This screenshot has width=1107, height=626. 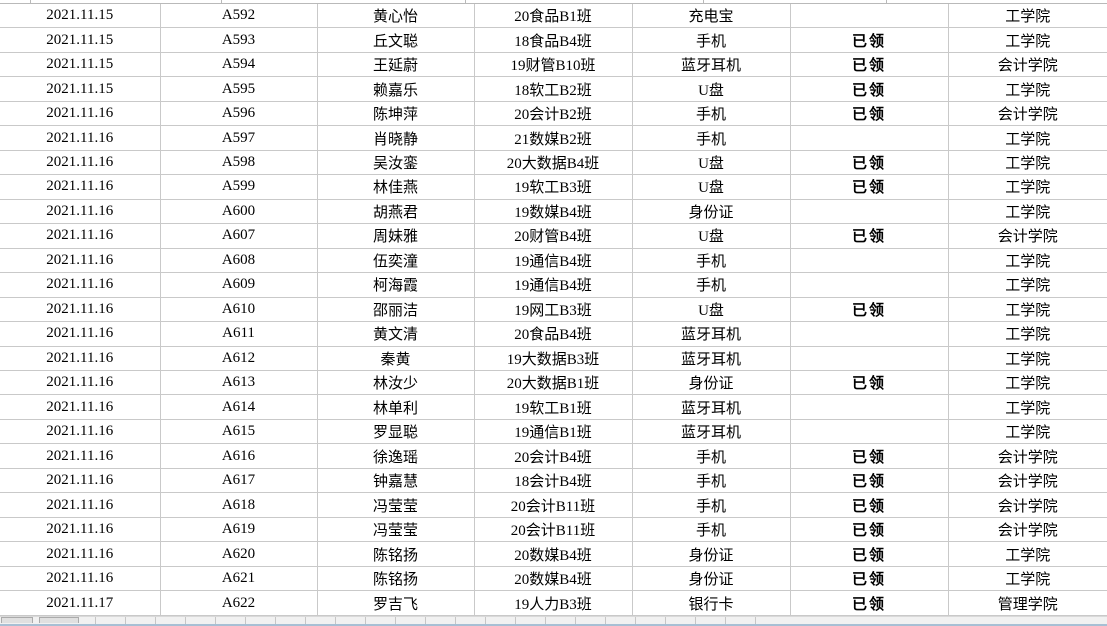 What do you see at coordinates (239, 358) in the screenshot?
I see `cell-id: A612` at bounding box center [239, 358].